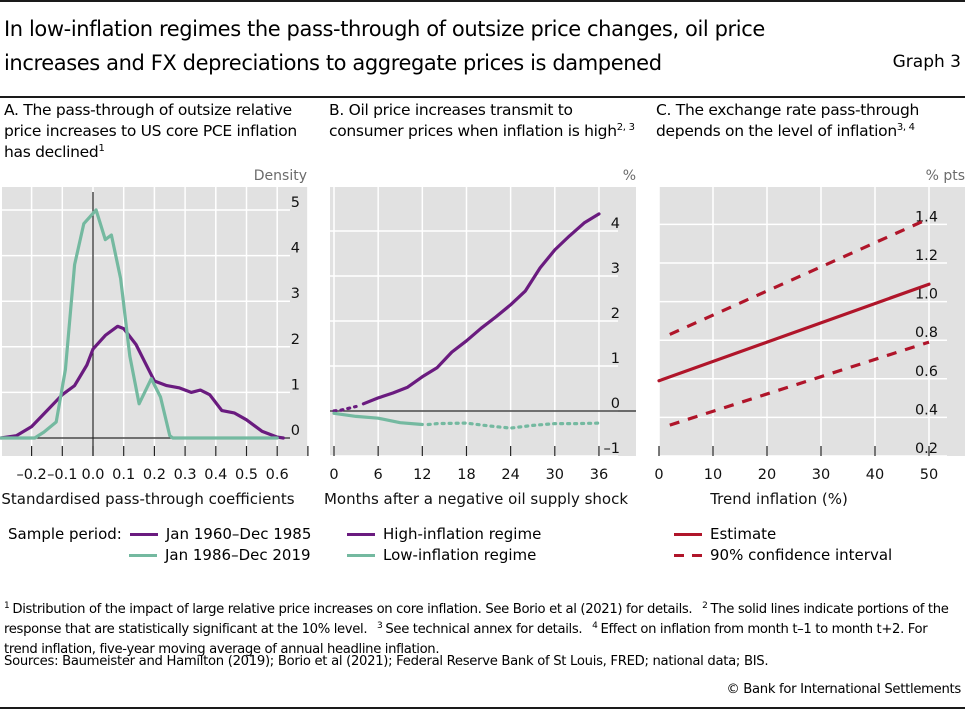  I want to click on legend-label: 90% confidence interval, so click(801, 555).